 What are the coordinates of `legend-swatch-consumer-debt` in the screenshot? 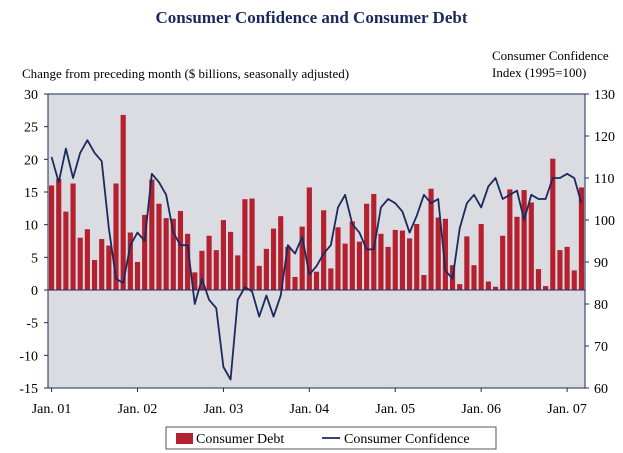 It's located at (184, 438).